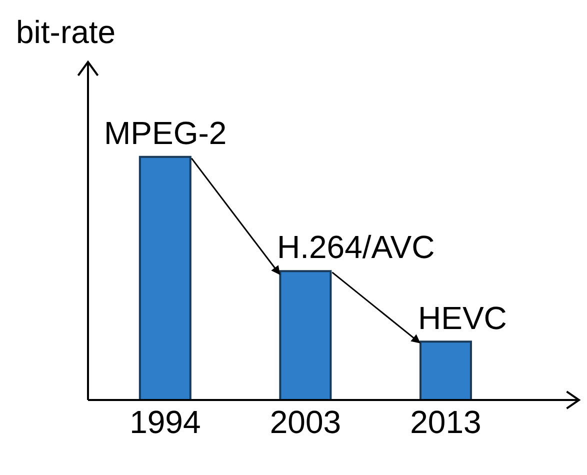 Image resolution: width=587 pixels, height=475 pixels. What do you see at coordinates (446, 422) in the screenshot?
I see `x-tick-label: 2013` at bounding box center [446, 422].